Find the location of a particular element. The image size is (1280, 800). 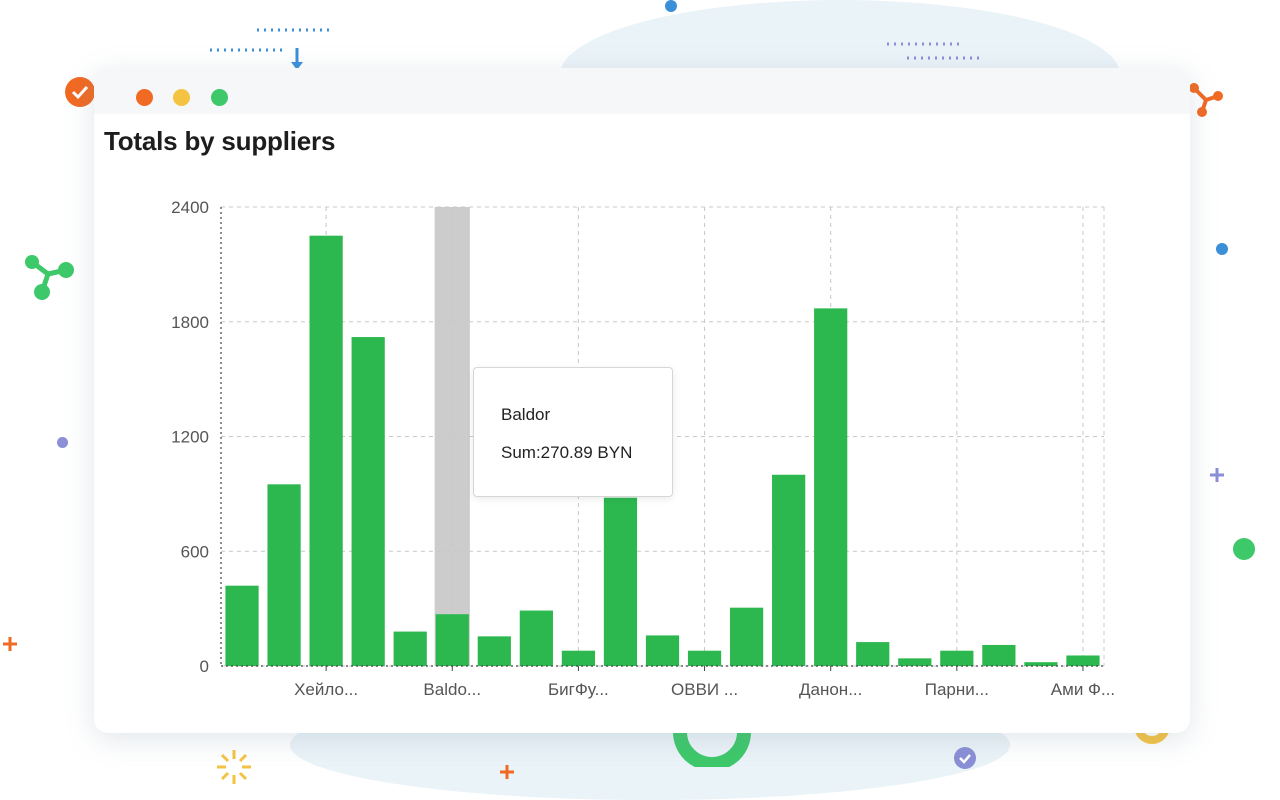

gear-icon is located at coordinates (712, 749).